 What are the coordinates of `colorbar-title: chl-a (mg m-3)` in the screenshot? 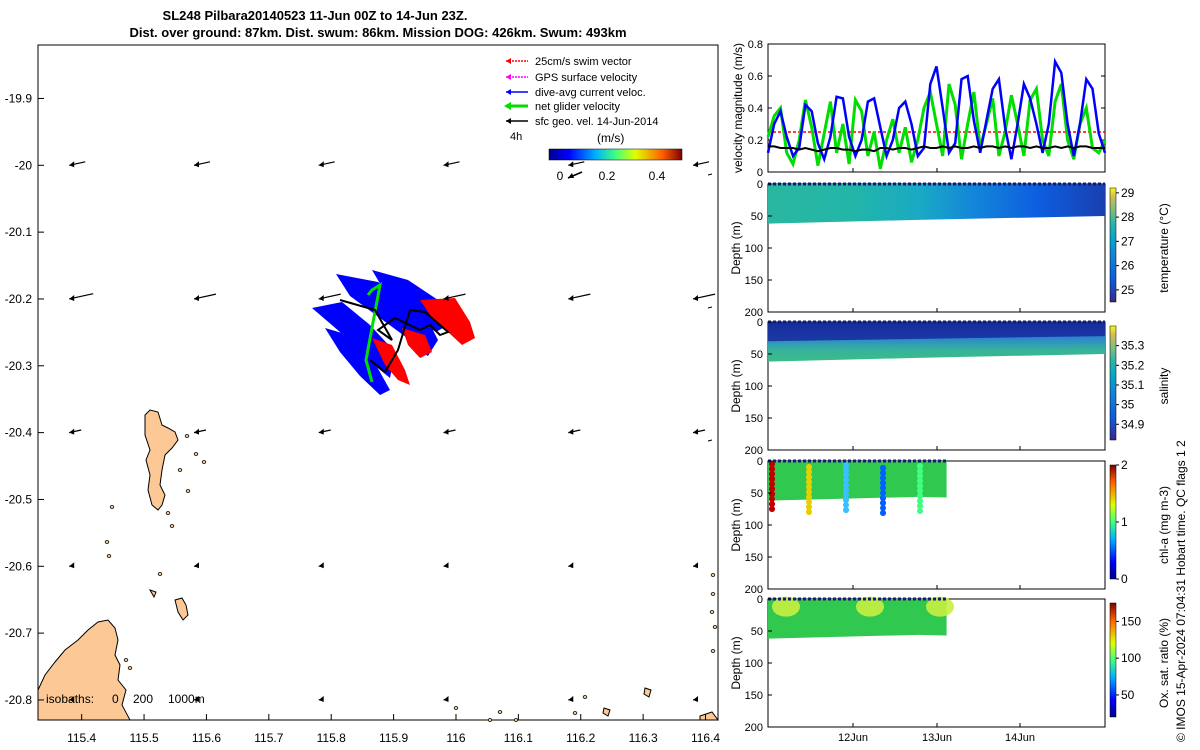 It's located at (1164, 525).